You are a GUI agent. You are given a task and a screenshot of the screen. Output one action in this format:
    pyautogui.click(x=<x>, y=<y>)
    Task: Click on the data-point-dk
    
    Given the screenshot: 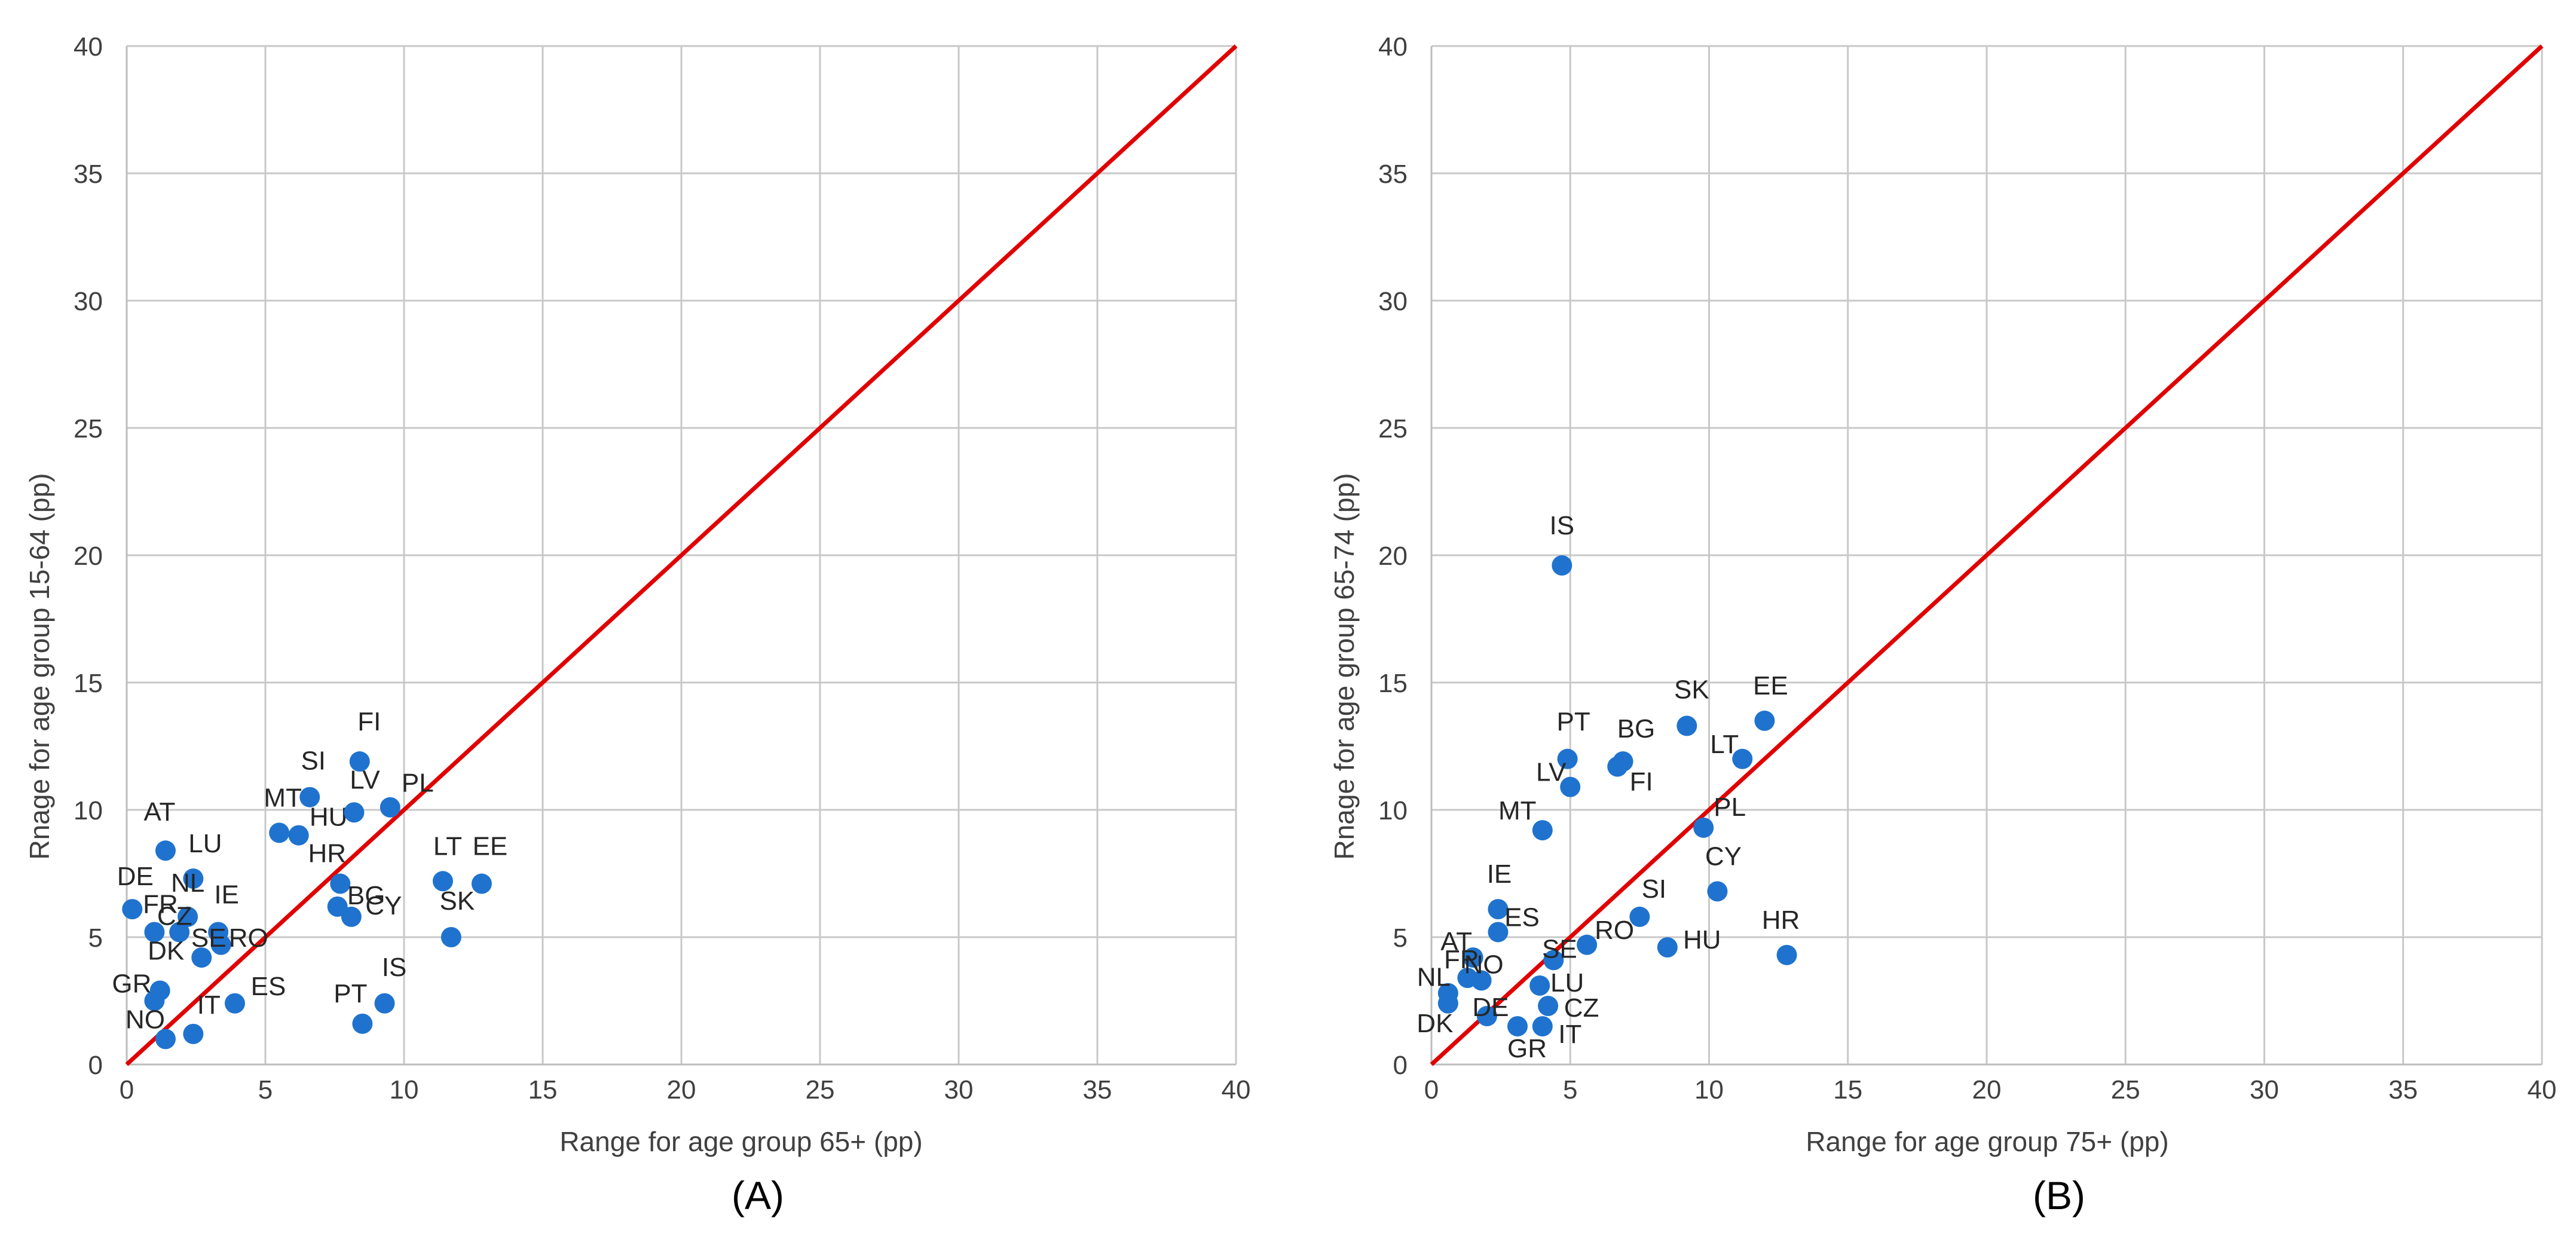 What is the action you would take?
    pyautogui.click(x=1447, y=1003)
    